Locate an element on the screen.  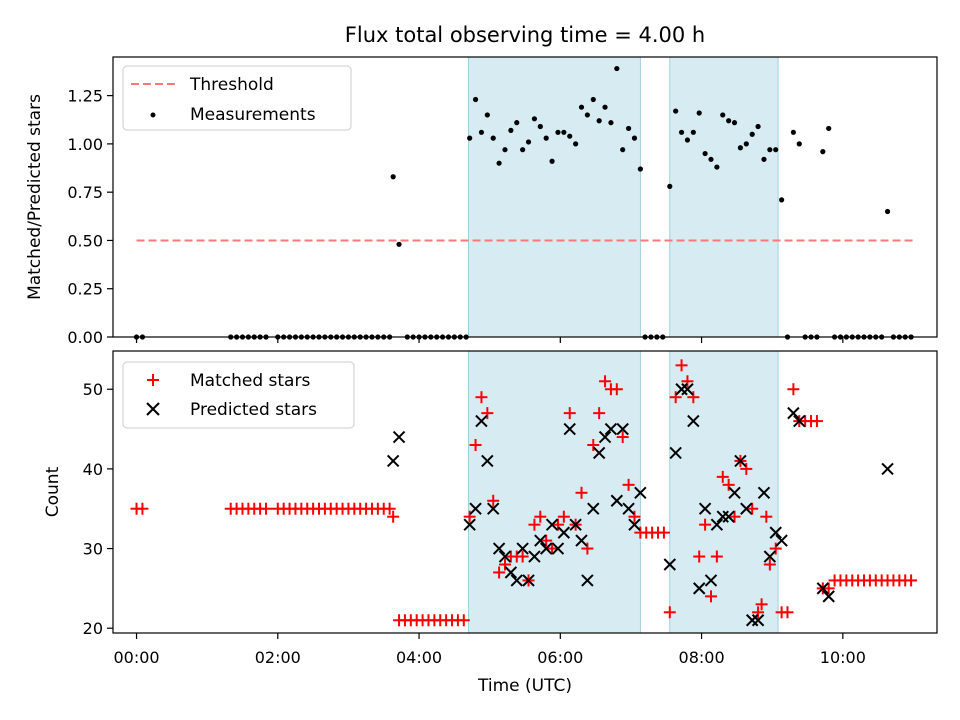
bottom-y-axis-label: Count is located at coordinates (53, 491).